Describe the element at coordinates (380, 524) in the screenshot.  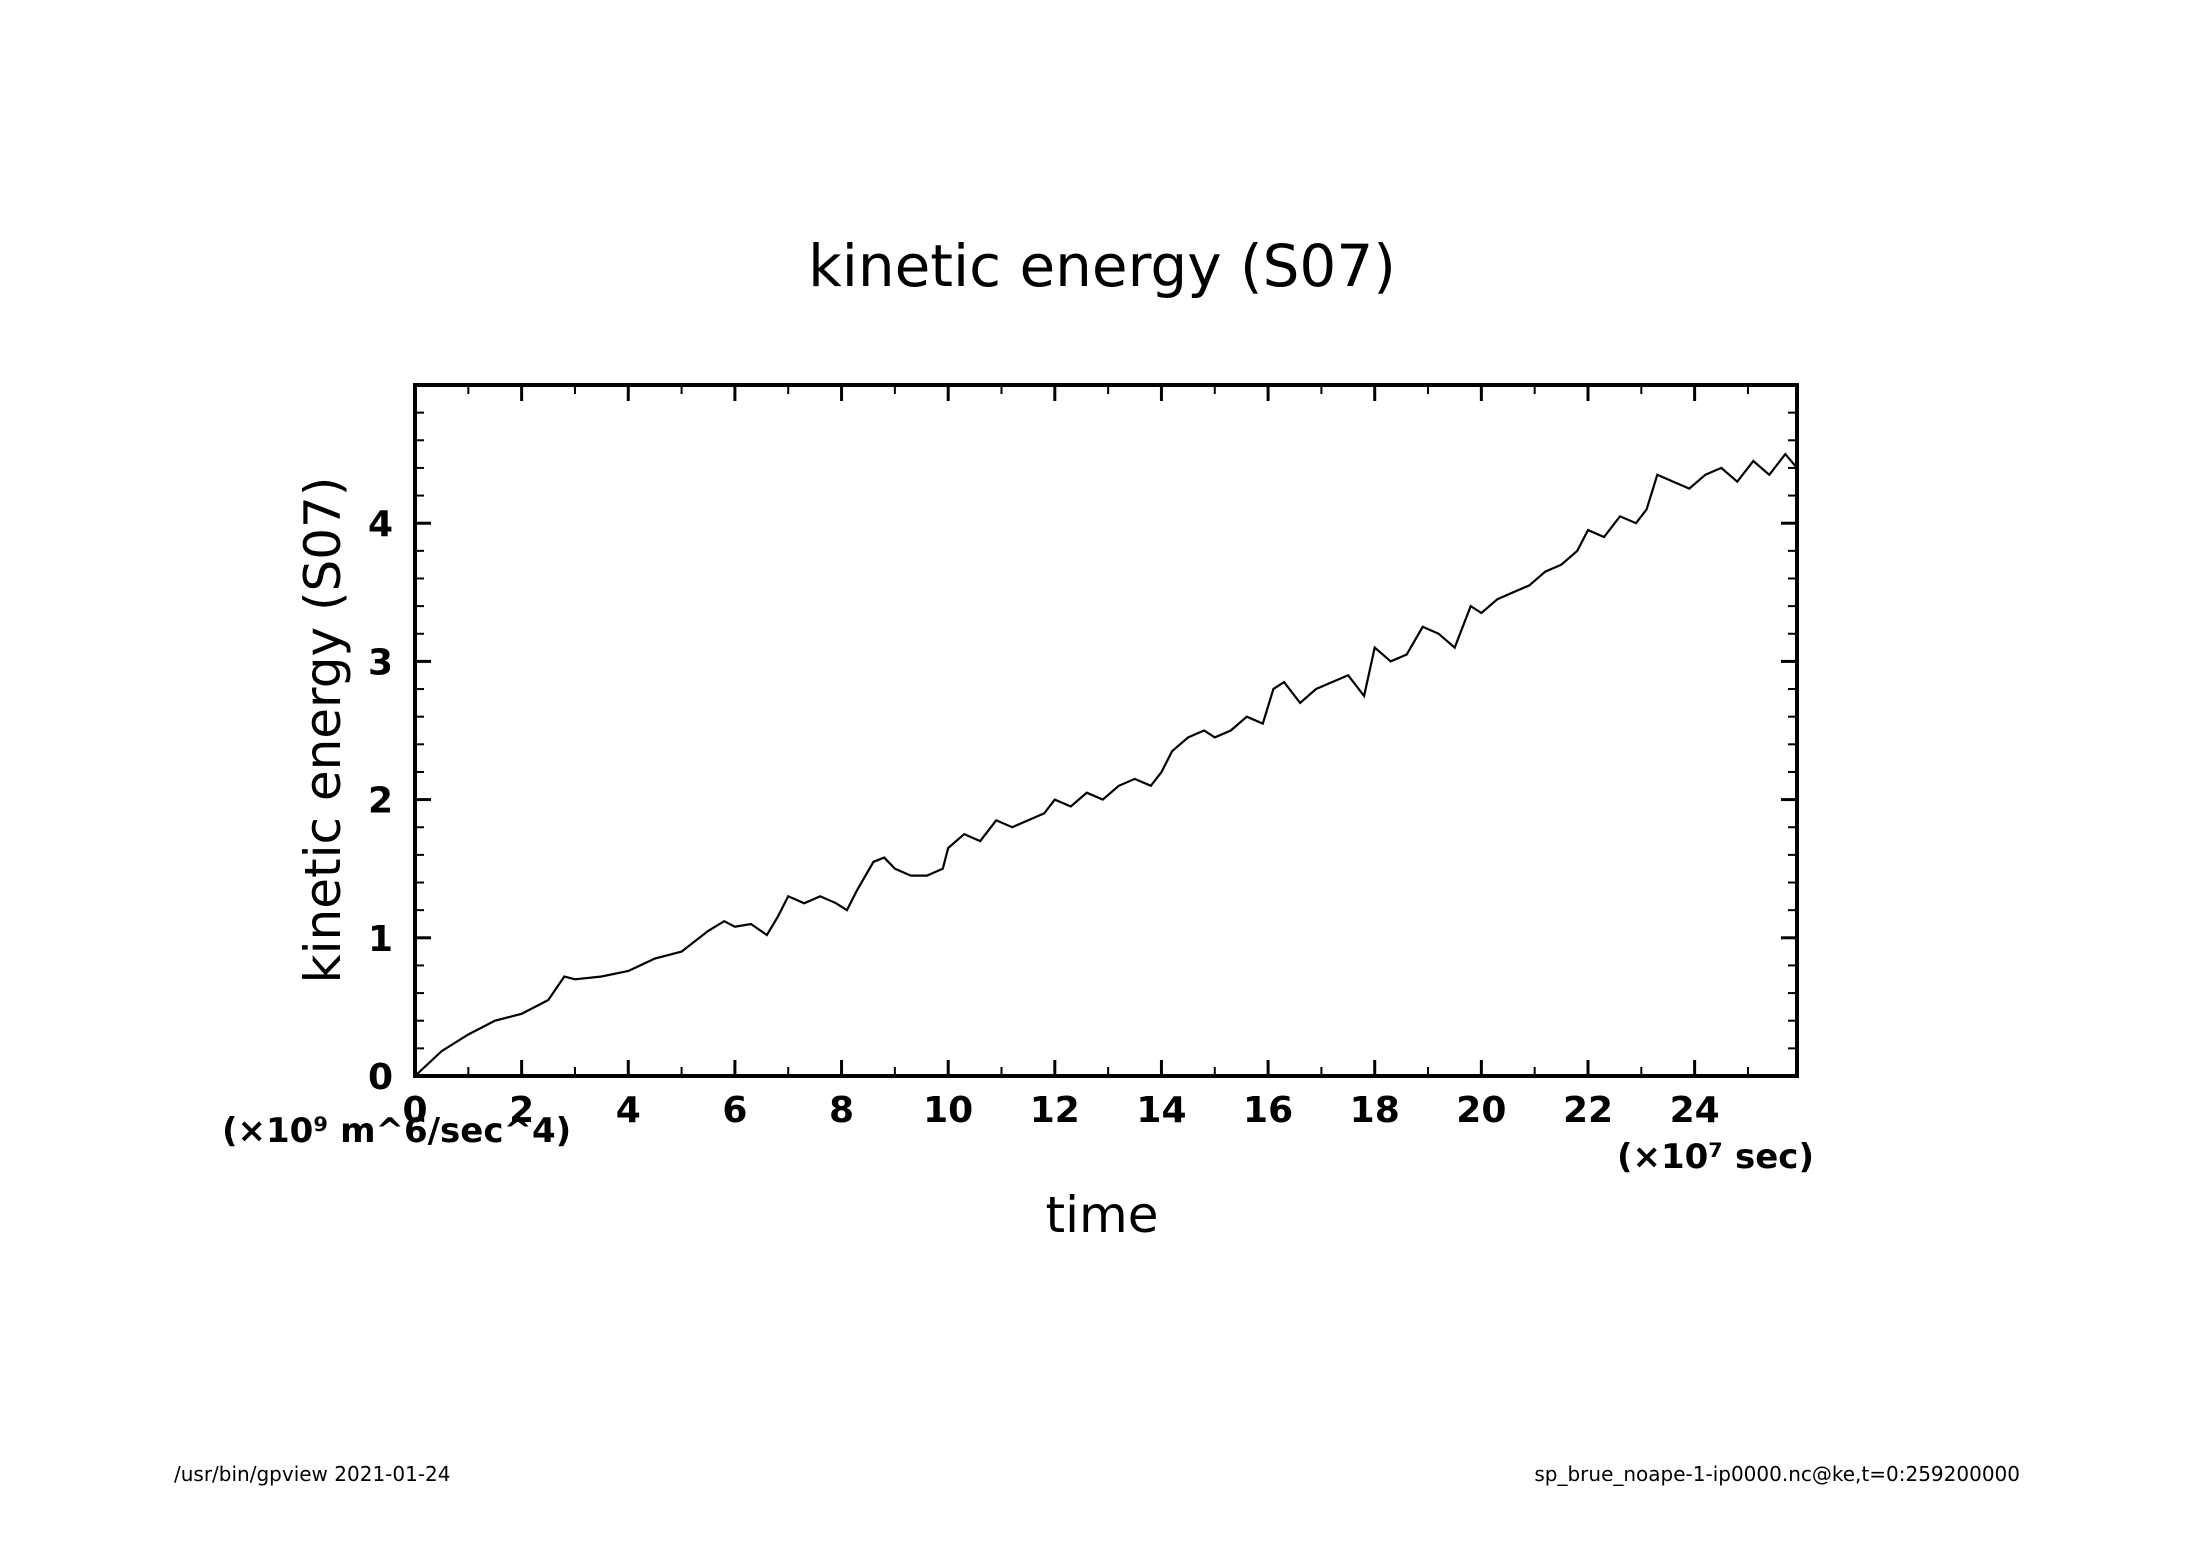
I see `y-tick-label: 4` at that location.